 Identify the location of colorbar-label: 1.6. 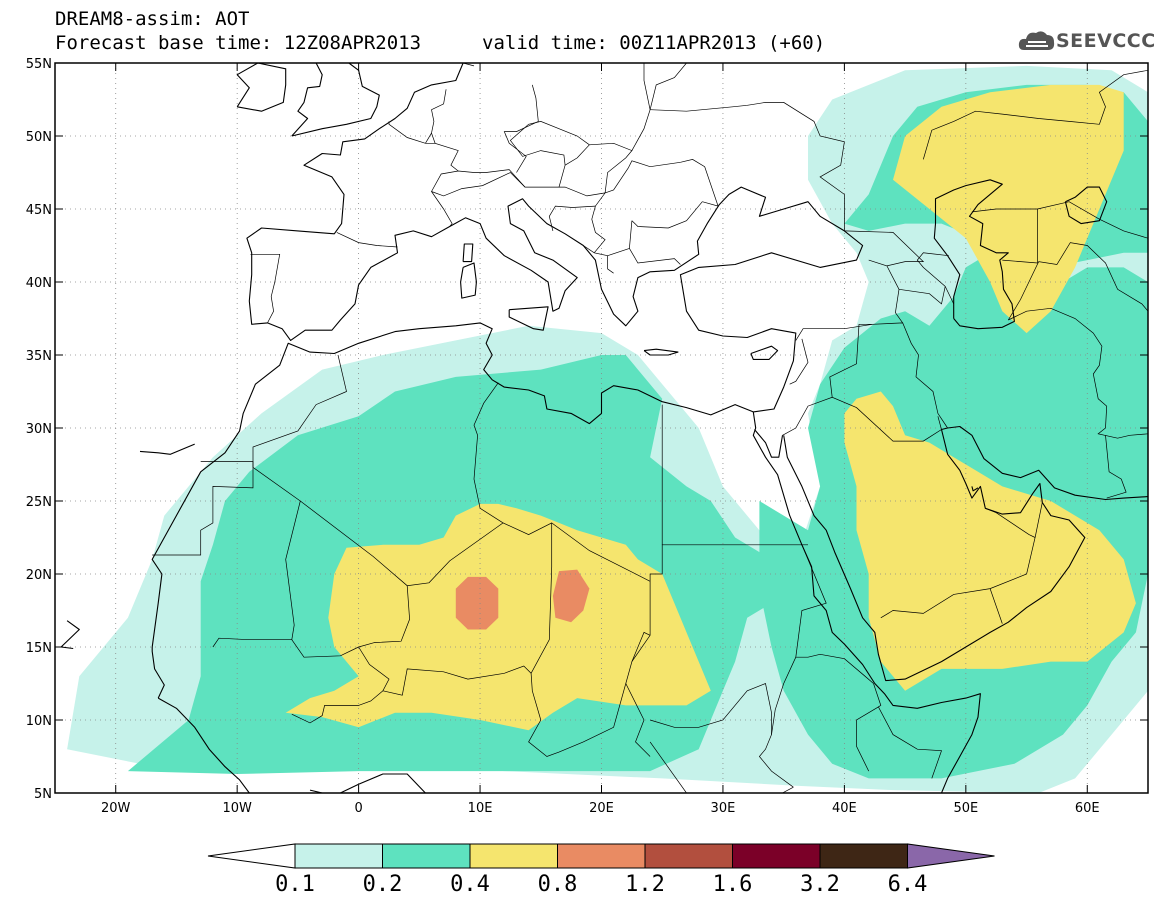
(733, 884).